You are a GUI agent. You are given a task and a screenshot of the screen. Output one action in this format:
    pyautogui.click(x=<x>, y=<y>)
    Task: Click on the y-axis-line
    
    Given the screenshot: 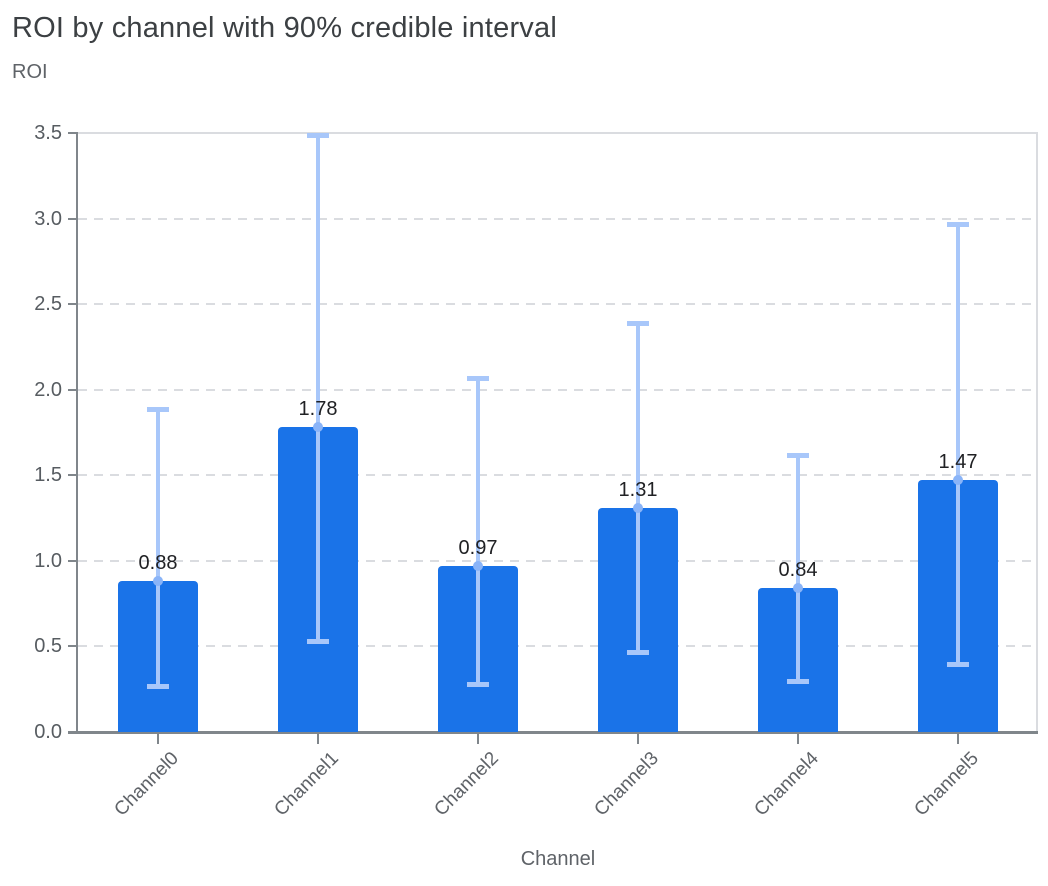 What is the action you would take?
    pyautogui.click(x=77, y=432)
    